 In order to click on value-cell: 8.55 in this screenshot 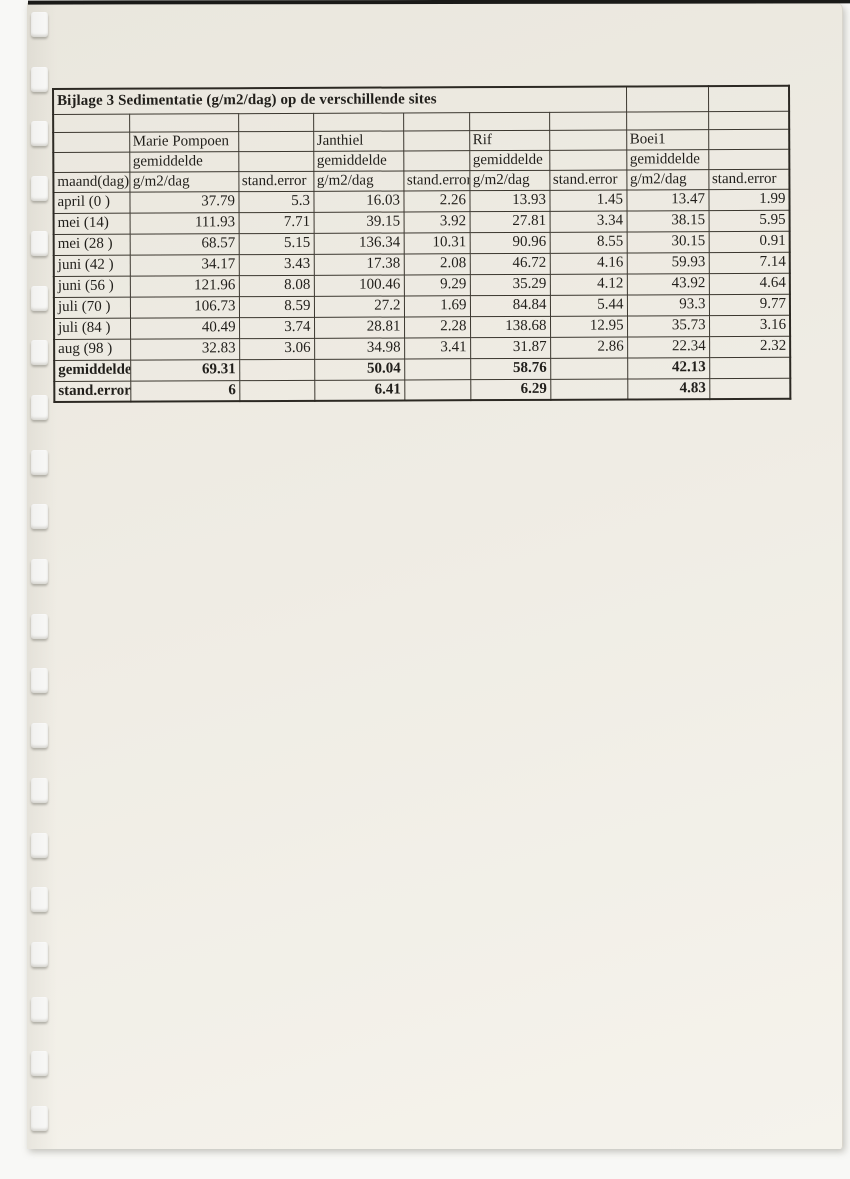, I will do `click(588, 242)`.